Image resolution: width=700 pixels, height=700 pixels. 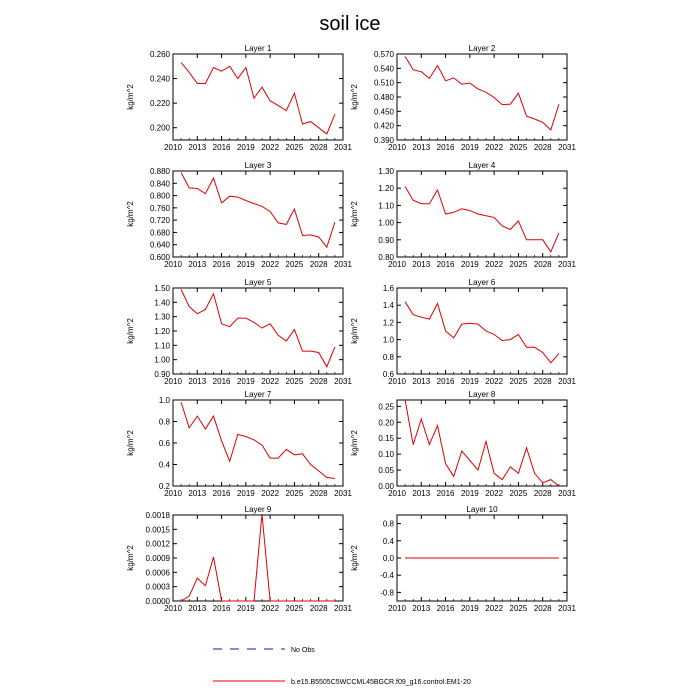 I want to click on y-tick-label: 0.4, so click(x=389, y=541).